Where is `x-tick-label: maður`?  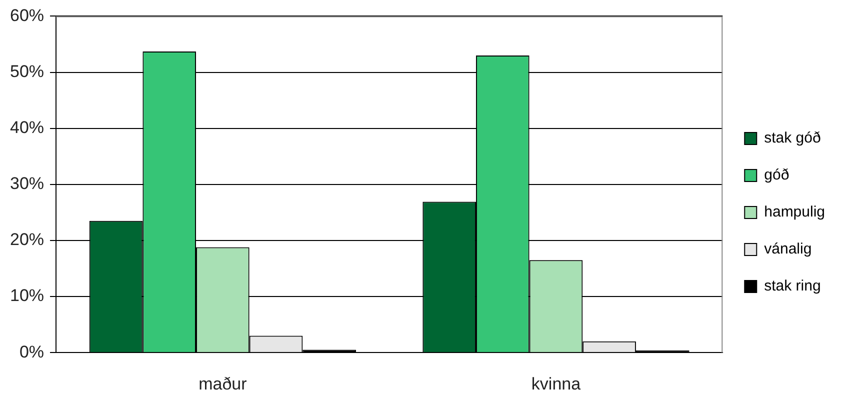 x-tick-label: maður is located at coordinates (223, 384).